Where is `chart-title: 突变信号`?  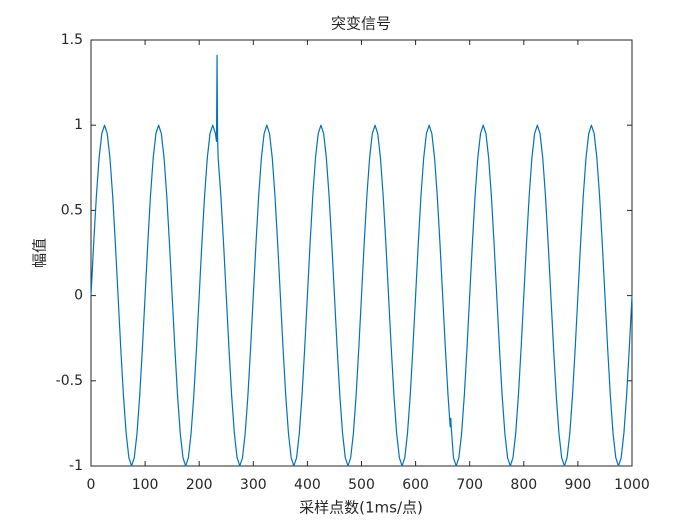
chart-title: 突变信号 is located at coordinates (361, 24).